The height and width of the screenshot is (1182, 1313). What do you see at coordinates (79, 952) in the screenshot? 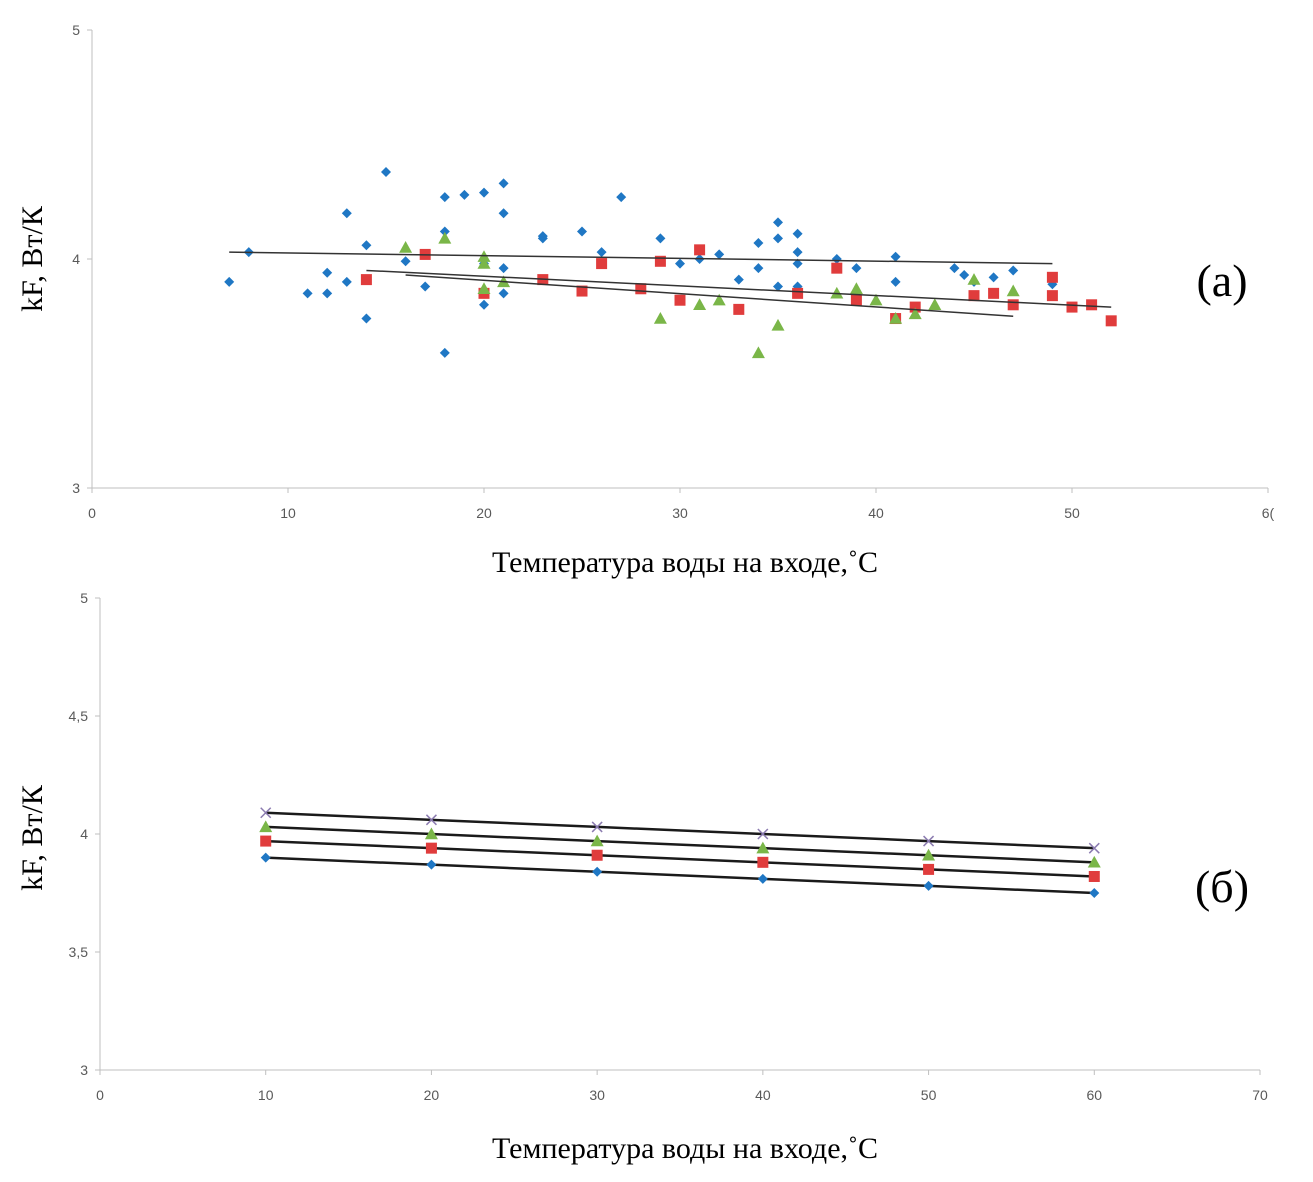
I see `y-tick-label: 3,5` at bounding box center [79, 952].